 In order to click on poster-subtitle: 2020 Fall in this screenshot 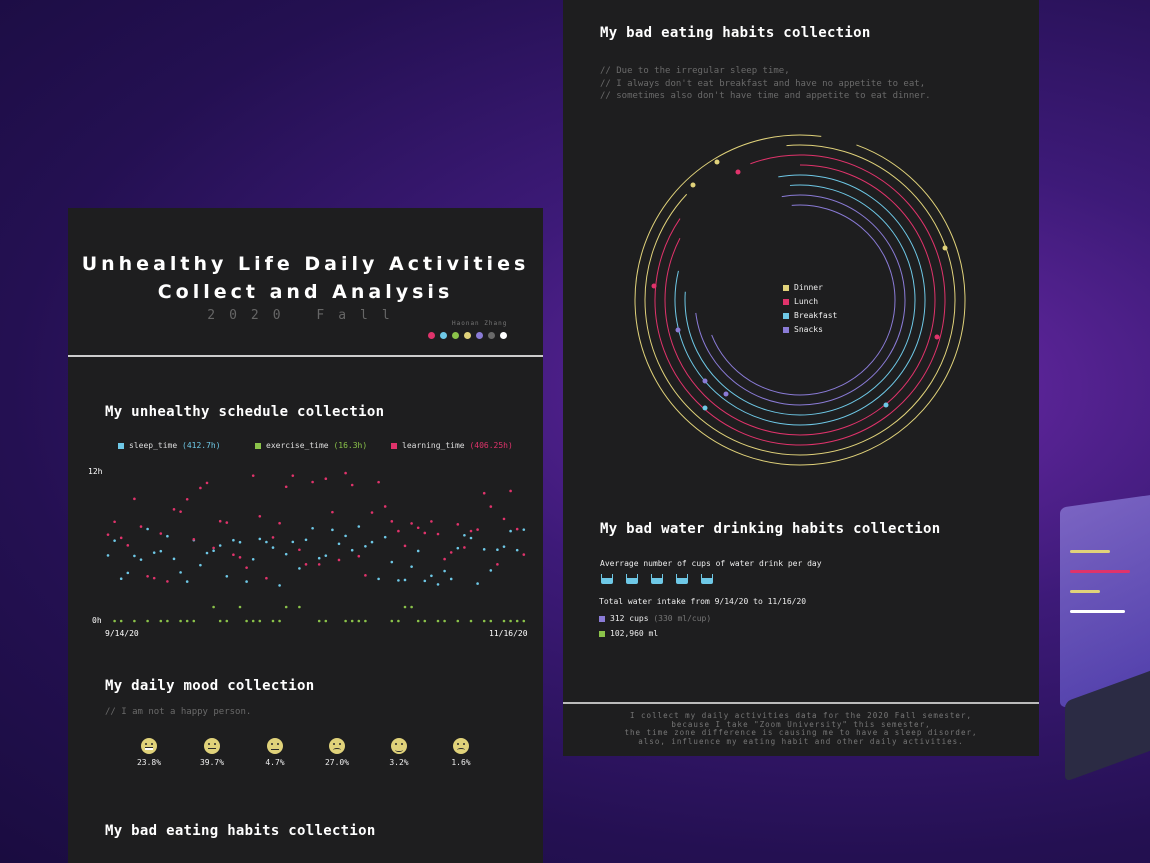, I will do `click(305, 315)`.